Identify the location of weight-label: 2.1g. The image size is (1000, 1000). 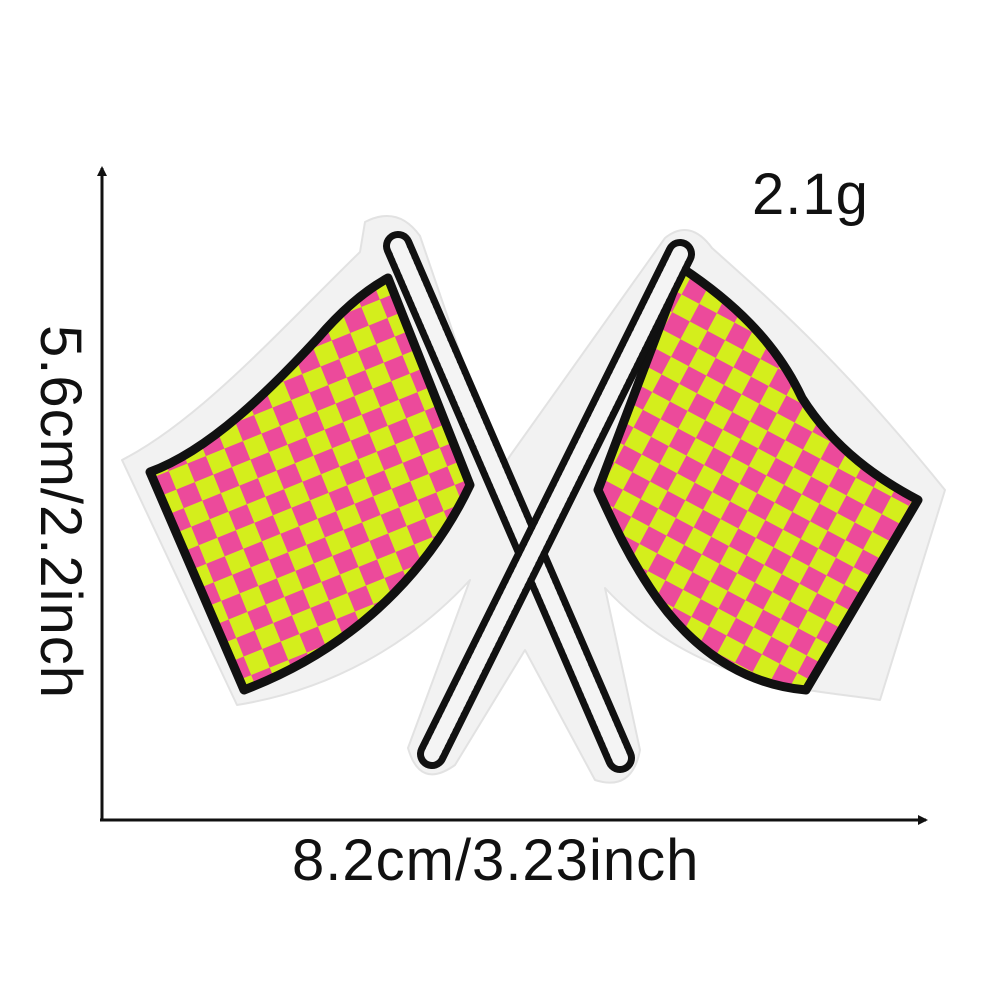
(810, 194).